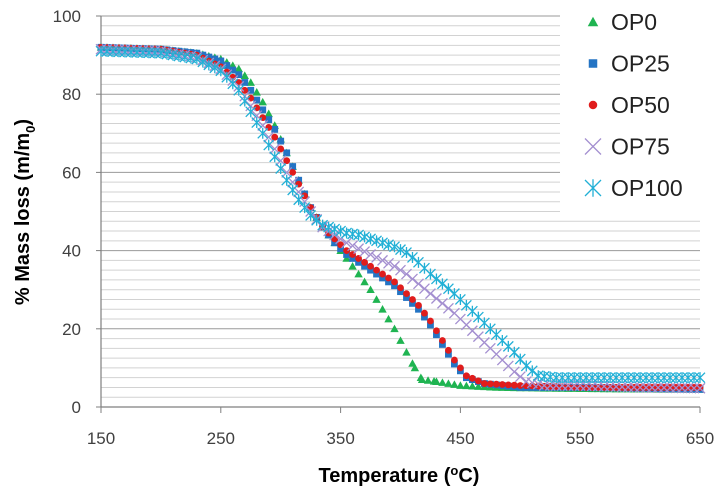  I want to click on x-tick-label: 450, so click(460, 438).